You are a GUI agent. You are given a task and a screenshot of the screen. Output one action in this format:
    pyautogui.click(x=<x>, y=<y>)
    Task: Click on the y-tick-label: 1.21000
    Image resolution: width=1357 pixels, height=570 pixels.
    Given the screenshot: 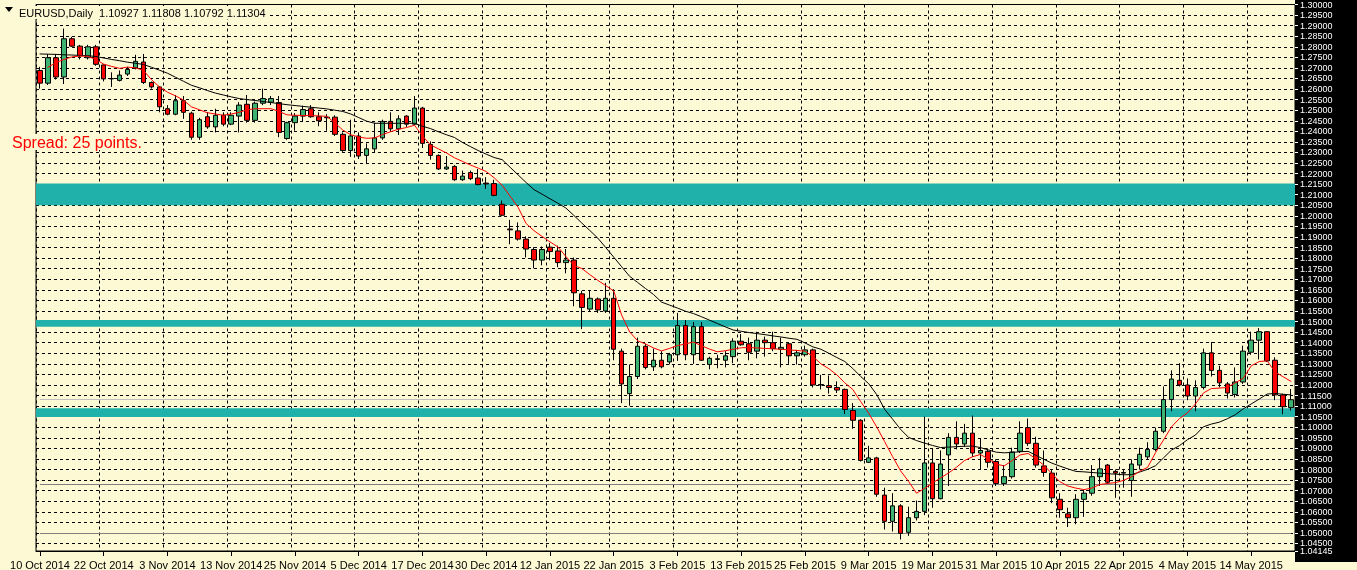 What is the action you would take?
    pyautogui.click(x=1316, y=194)
    